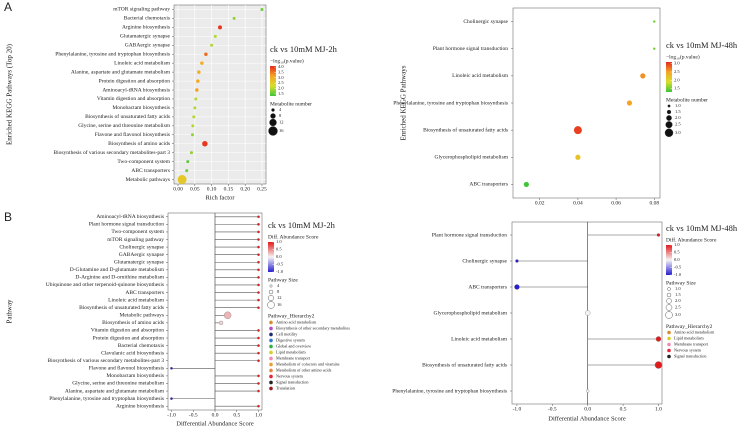 The height and width of the screenshot is (431, 752). I want to click on x-tick-label: 0.0, so click(587, 409).